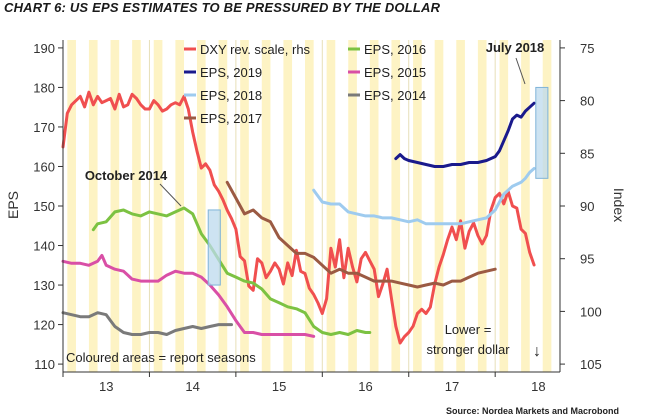 This screenshot has width=657, height=420. I want to click on y-tick-label: 190, so click(44, 48).